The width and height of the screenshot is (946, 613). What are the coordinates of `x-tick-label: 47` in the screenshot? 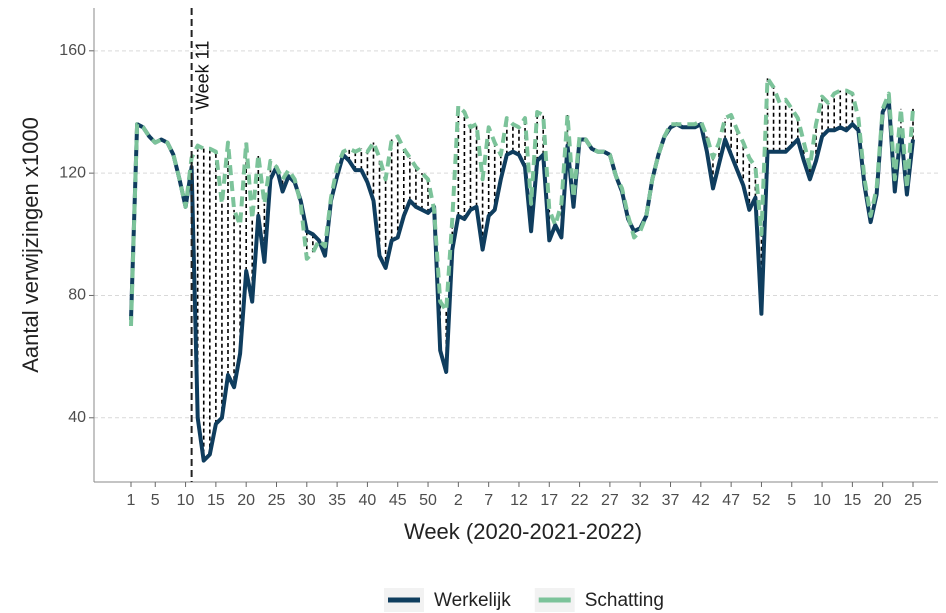 It's located at (731, 500).